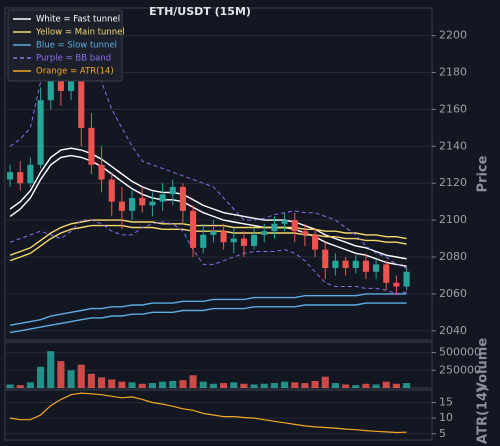  What do you see at coordinates (442, 433) in the screenshot?
I see `y-tick-label: 5` at bounding box center [442, 433].